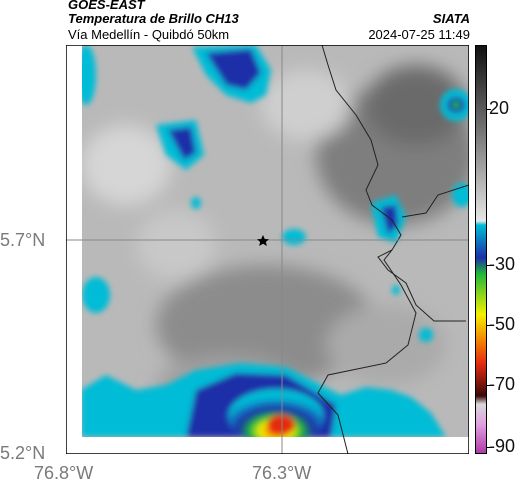 The image size is (526, 491). I want to click on lat-label-5-2: 5.2°N, so click(23, 453).